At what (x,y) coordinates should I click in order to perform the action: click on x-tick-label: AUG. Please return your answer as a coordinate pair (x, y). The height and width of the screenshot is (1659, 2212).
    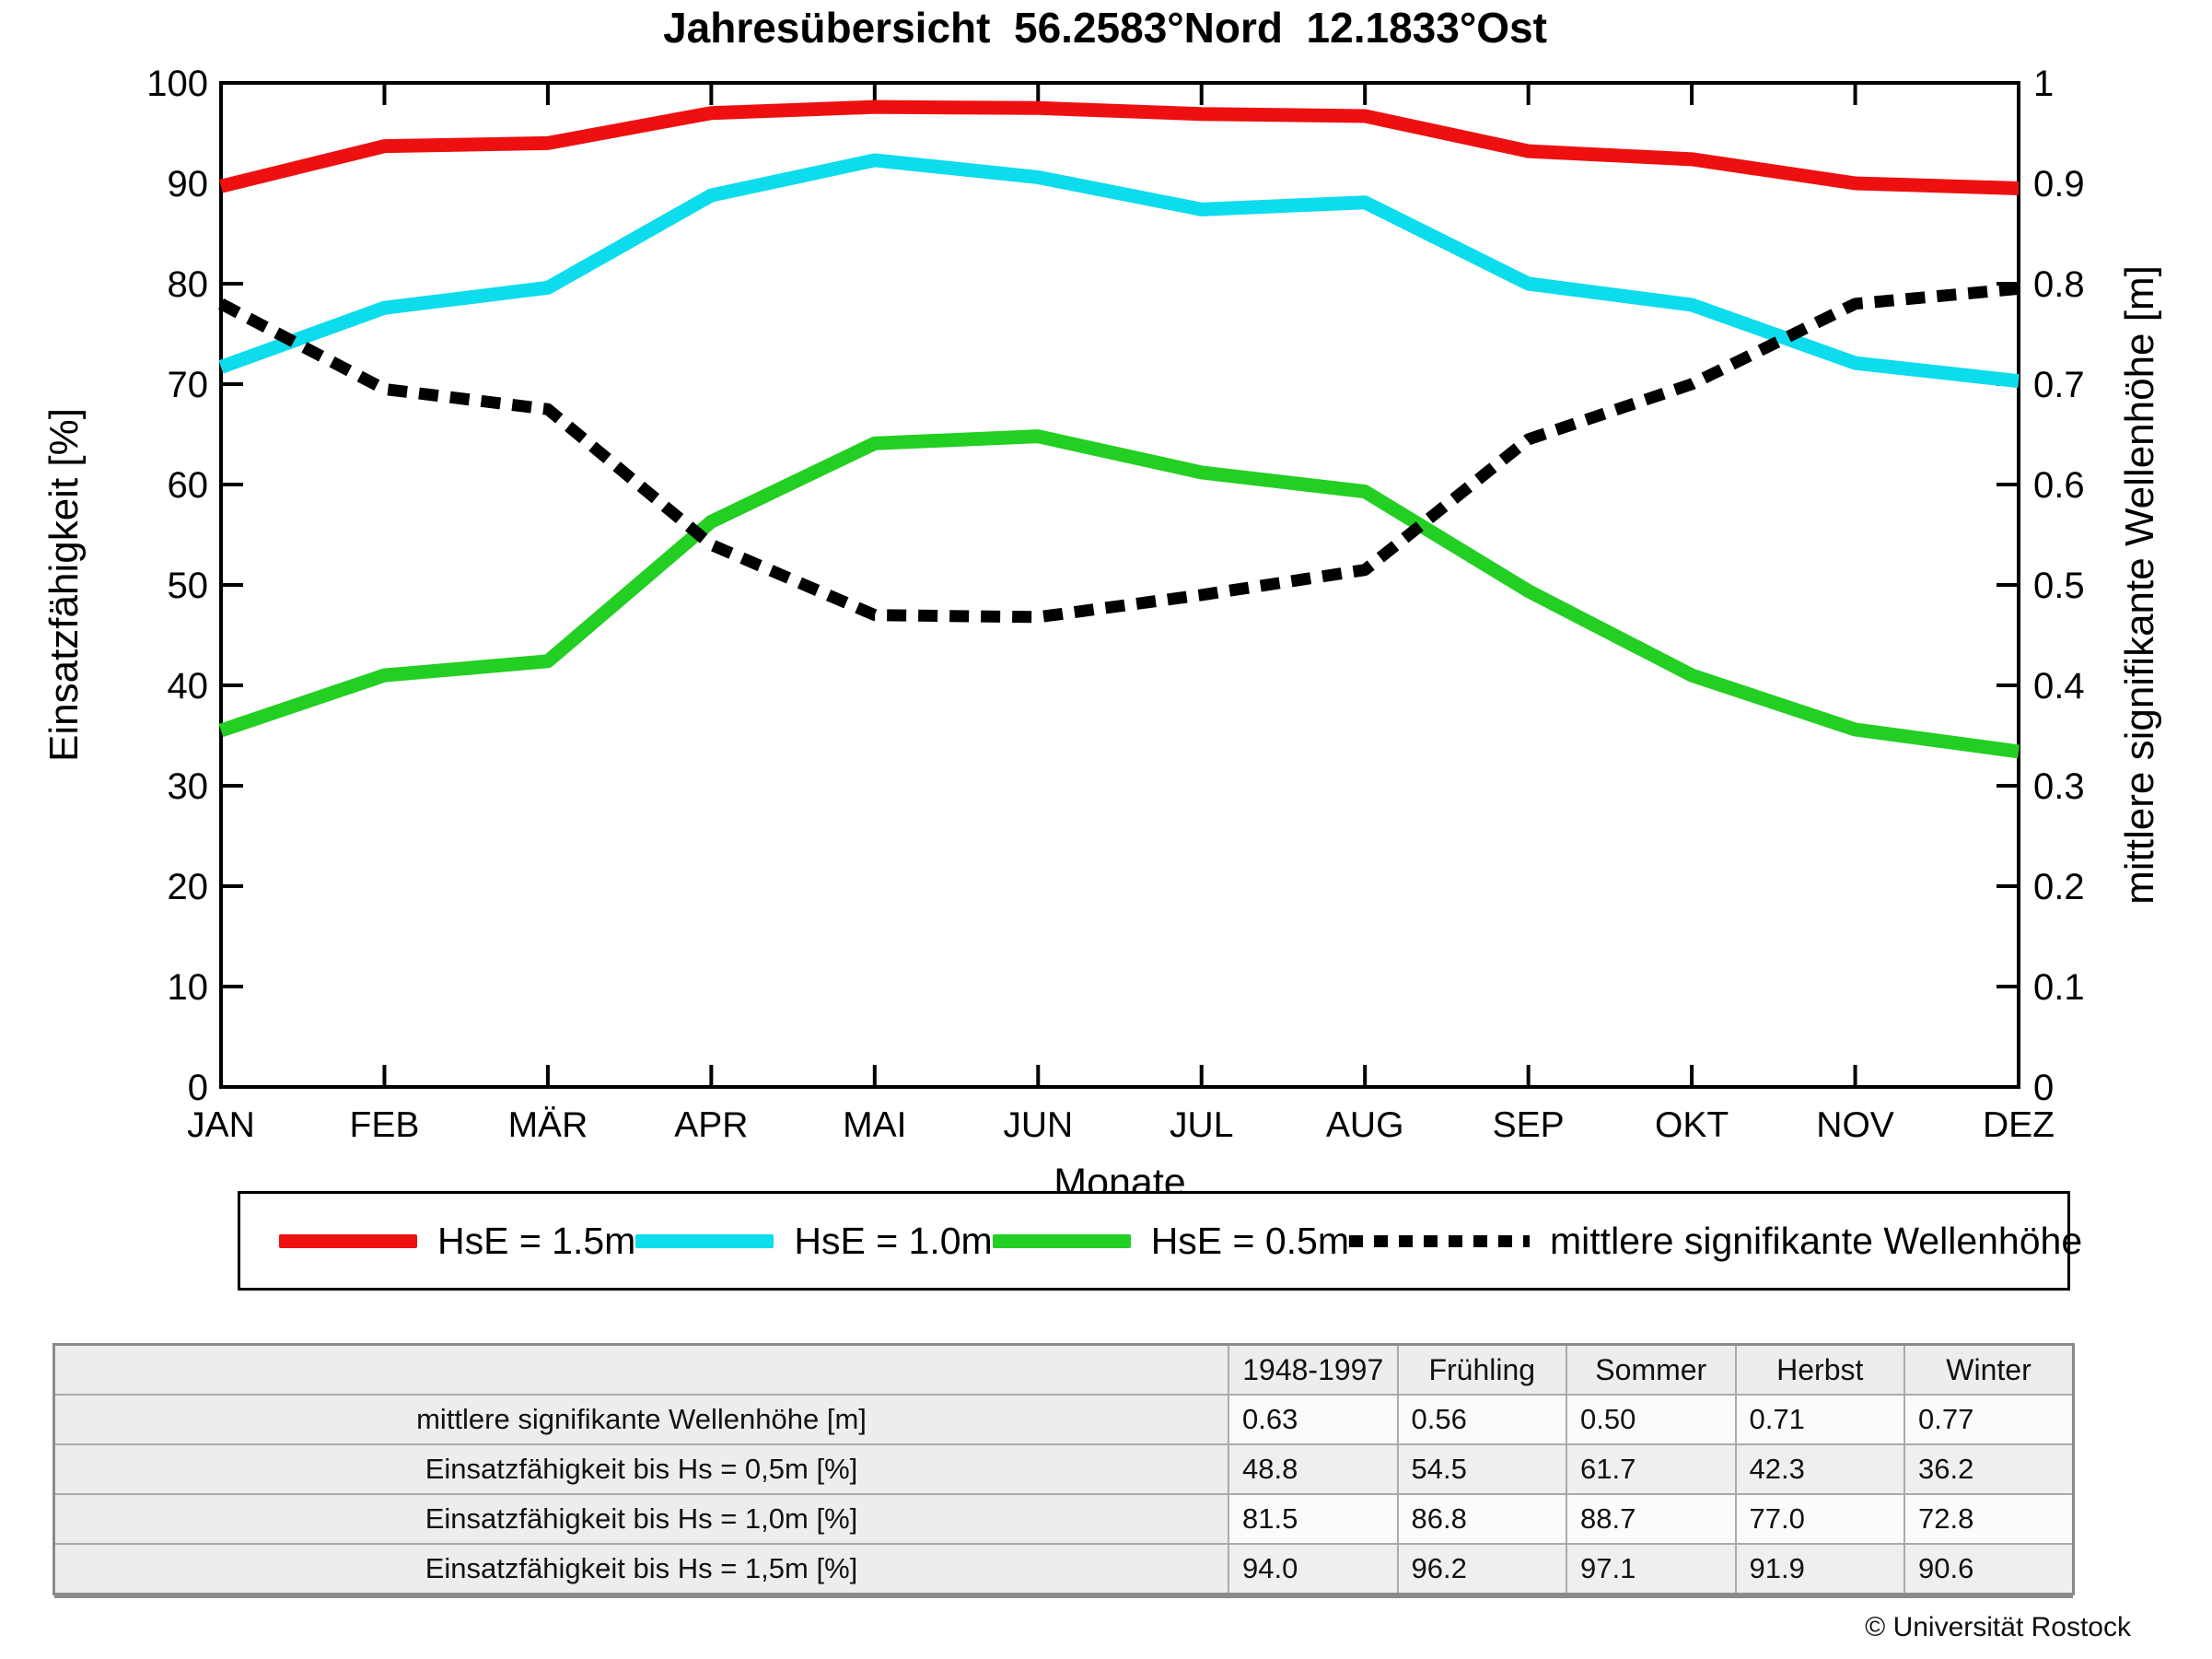
    Looking at the image, I should click on (1365, 1125).